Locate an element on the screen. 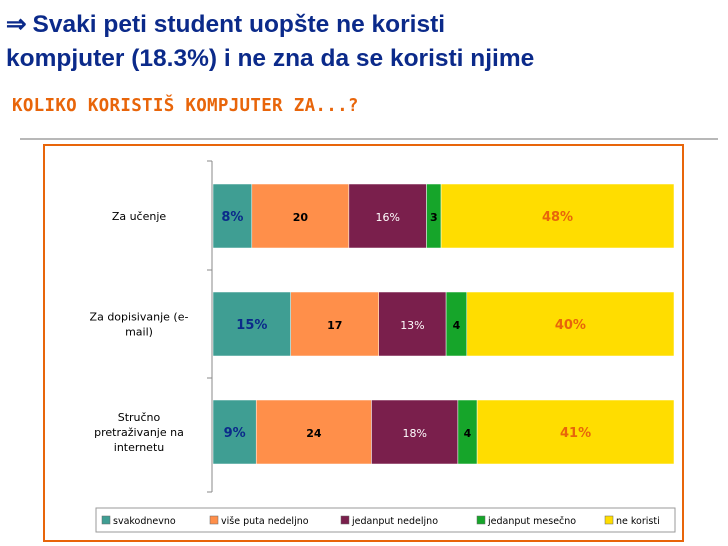 This screenshot has height=546, width=728. divider-line is located at coordinates (369, 139).